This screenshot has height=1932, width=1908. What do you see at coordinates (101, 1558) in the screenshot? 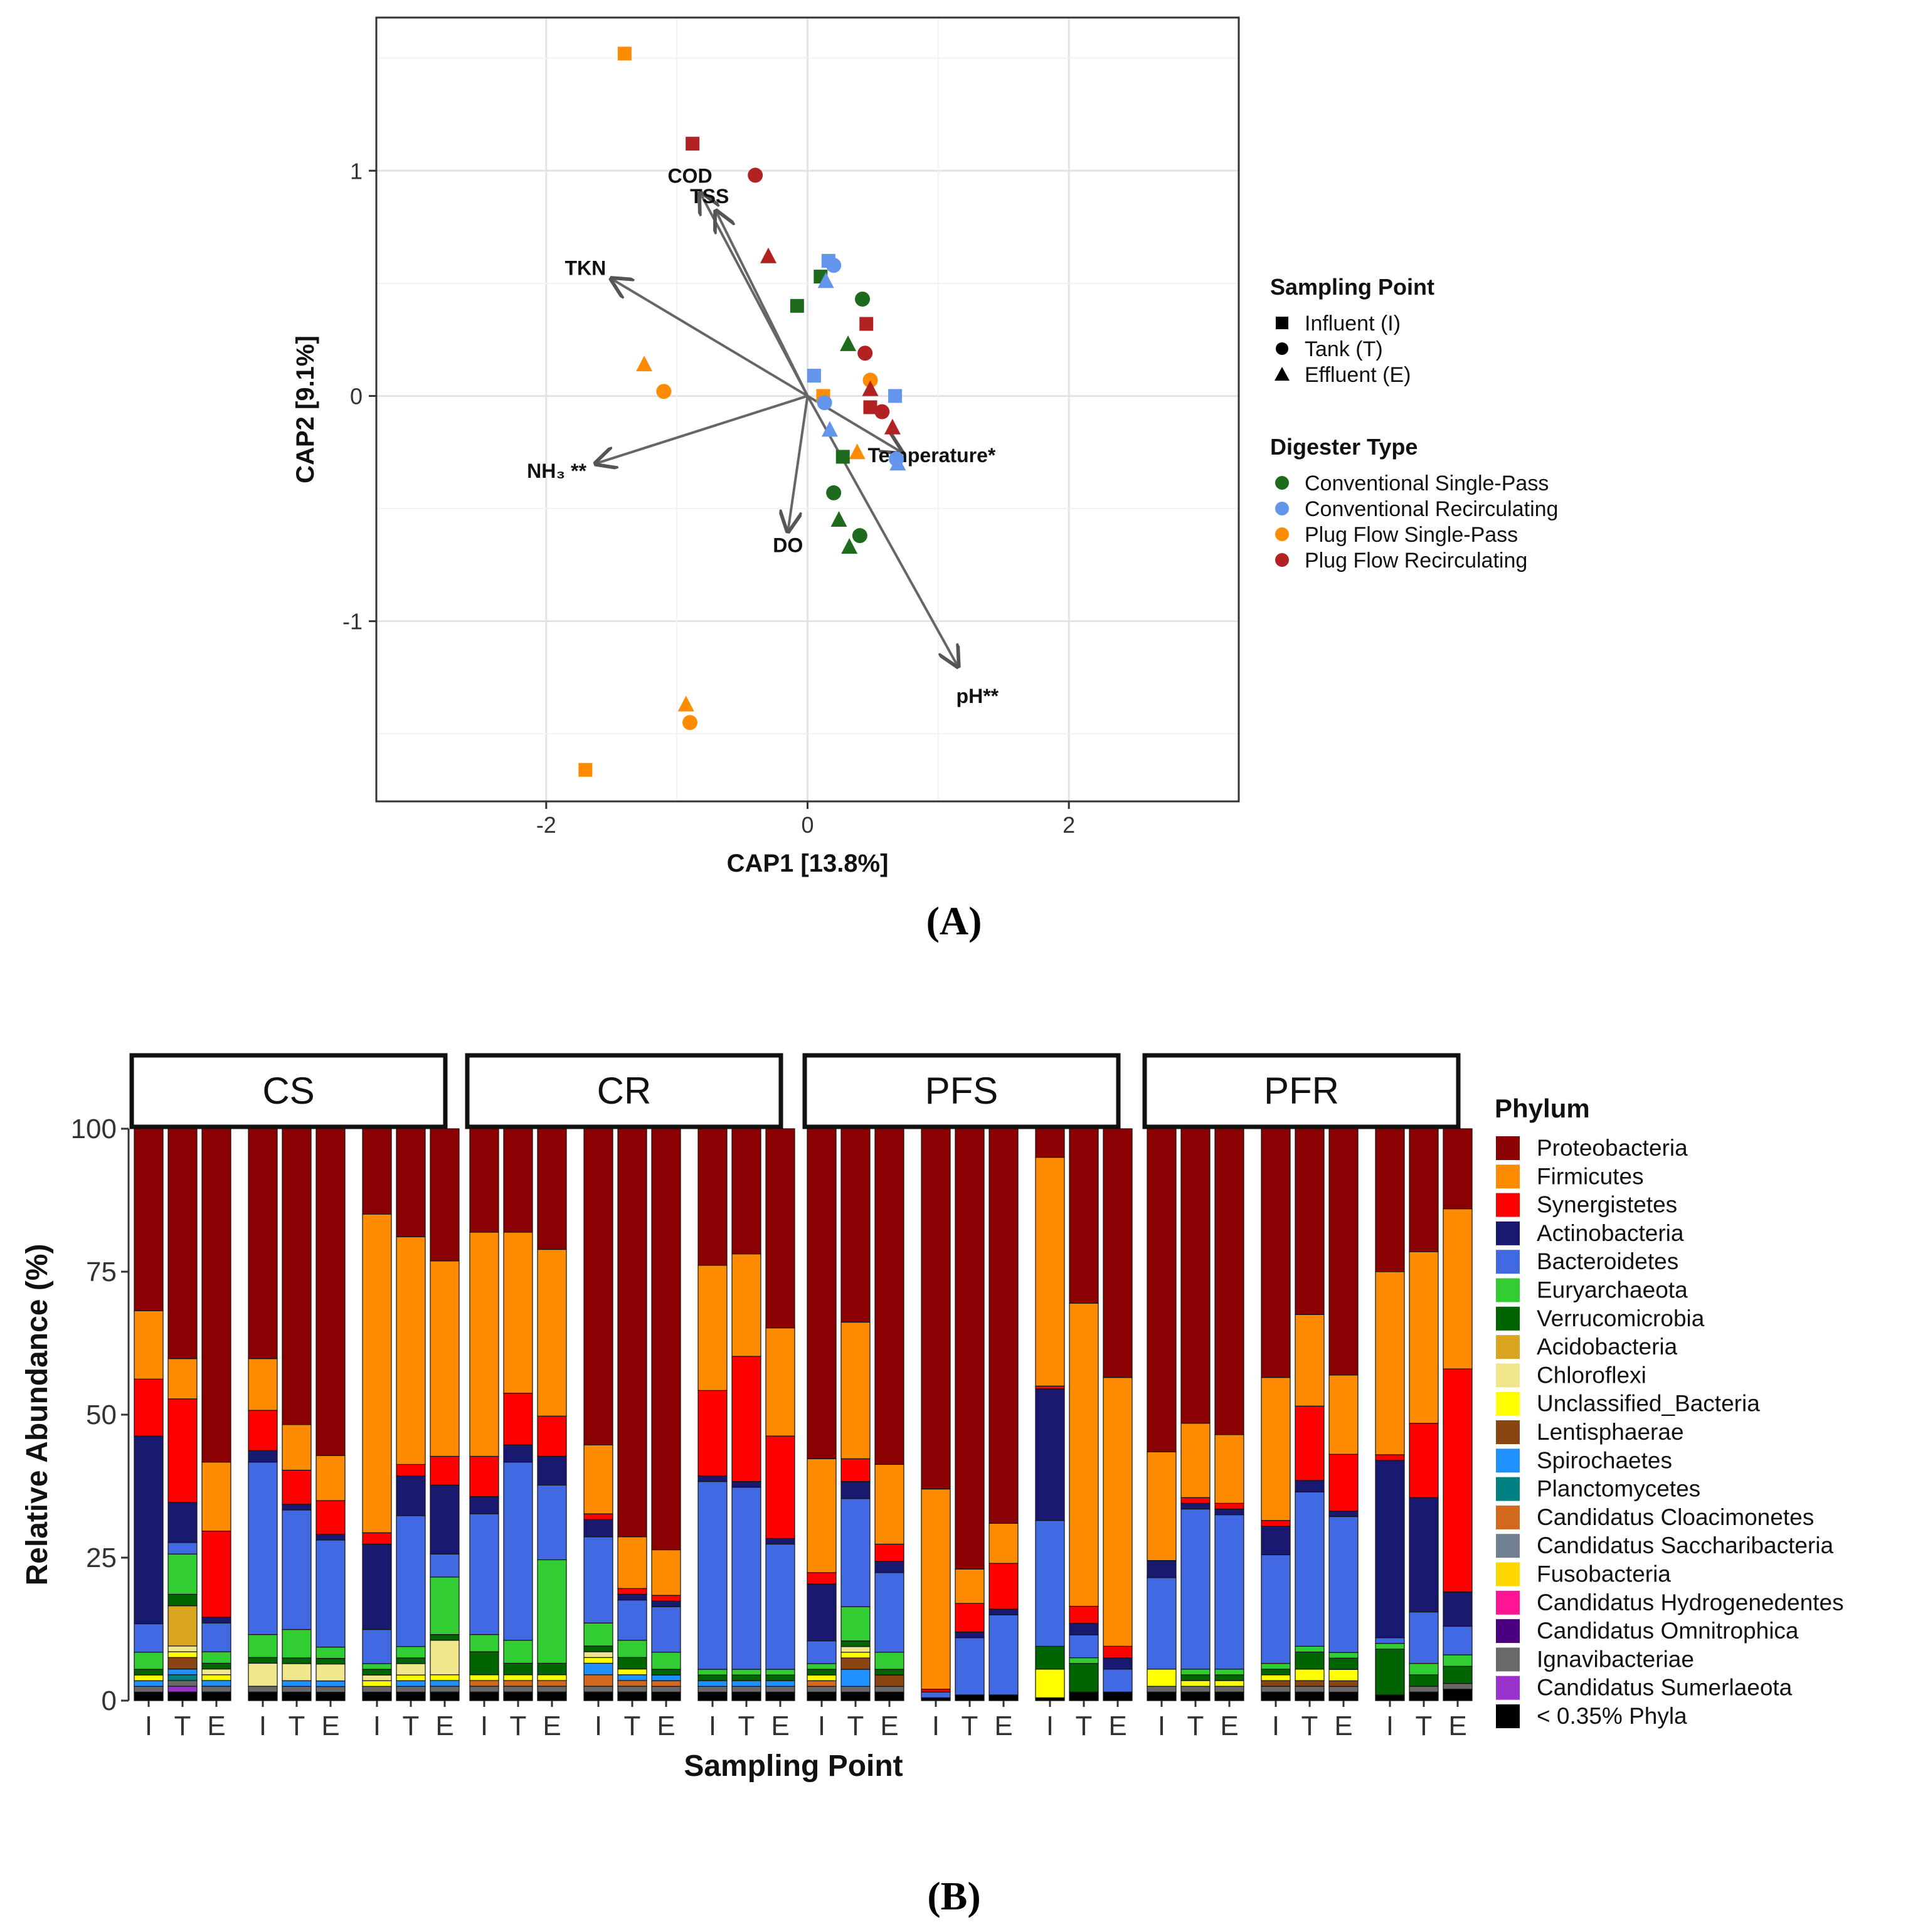
I see `y-tick-label: 25` at bounding box center [101, 1558].